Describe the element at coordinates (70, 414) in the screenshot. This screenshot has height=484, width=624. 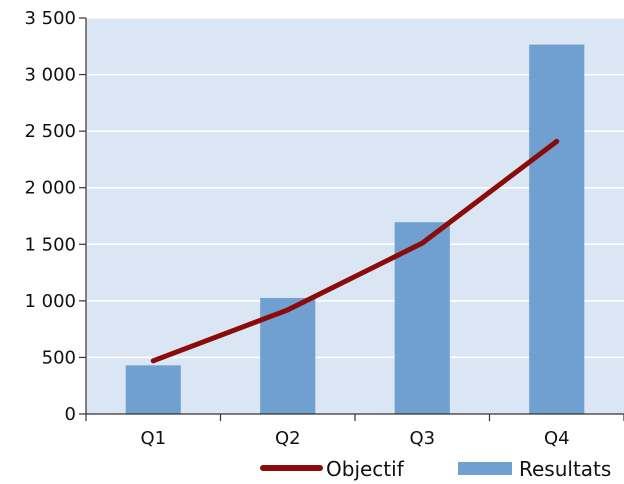
I see `y-tick-label: 0` at that location.